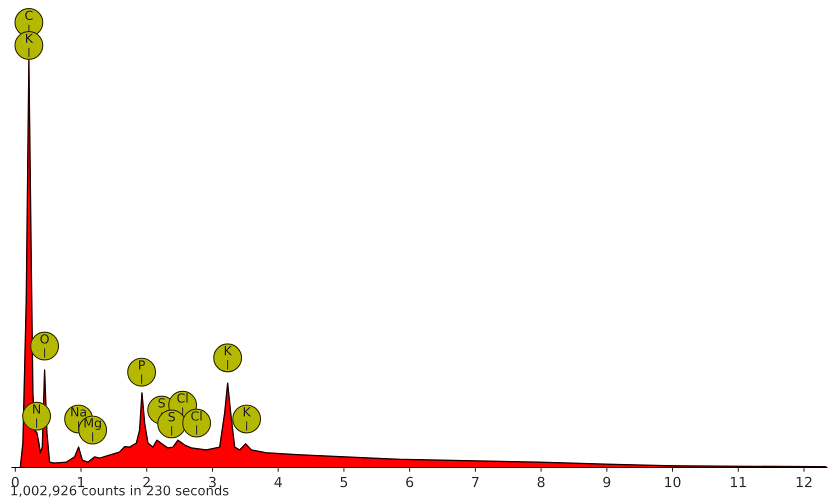 The height and width of the screenshot is (502, 829). Describe the element at coordinates (344, 482) in the screenshot. I see `x-tick-label: 5` at that location.